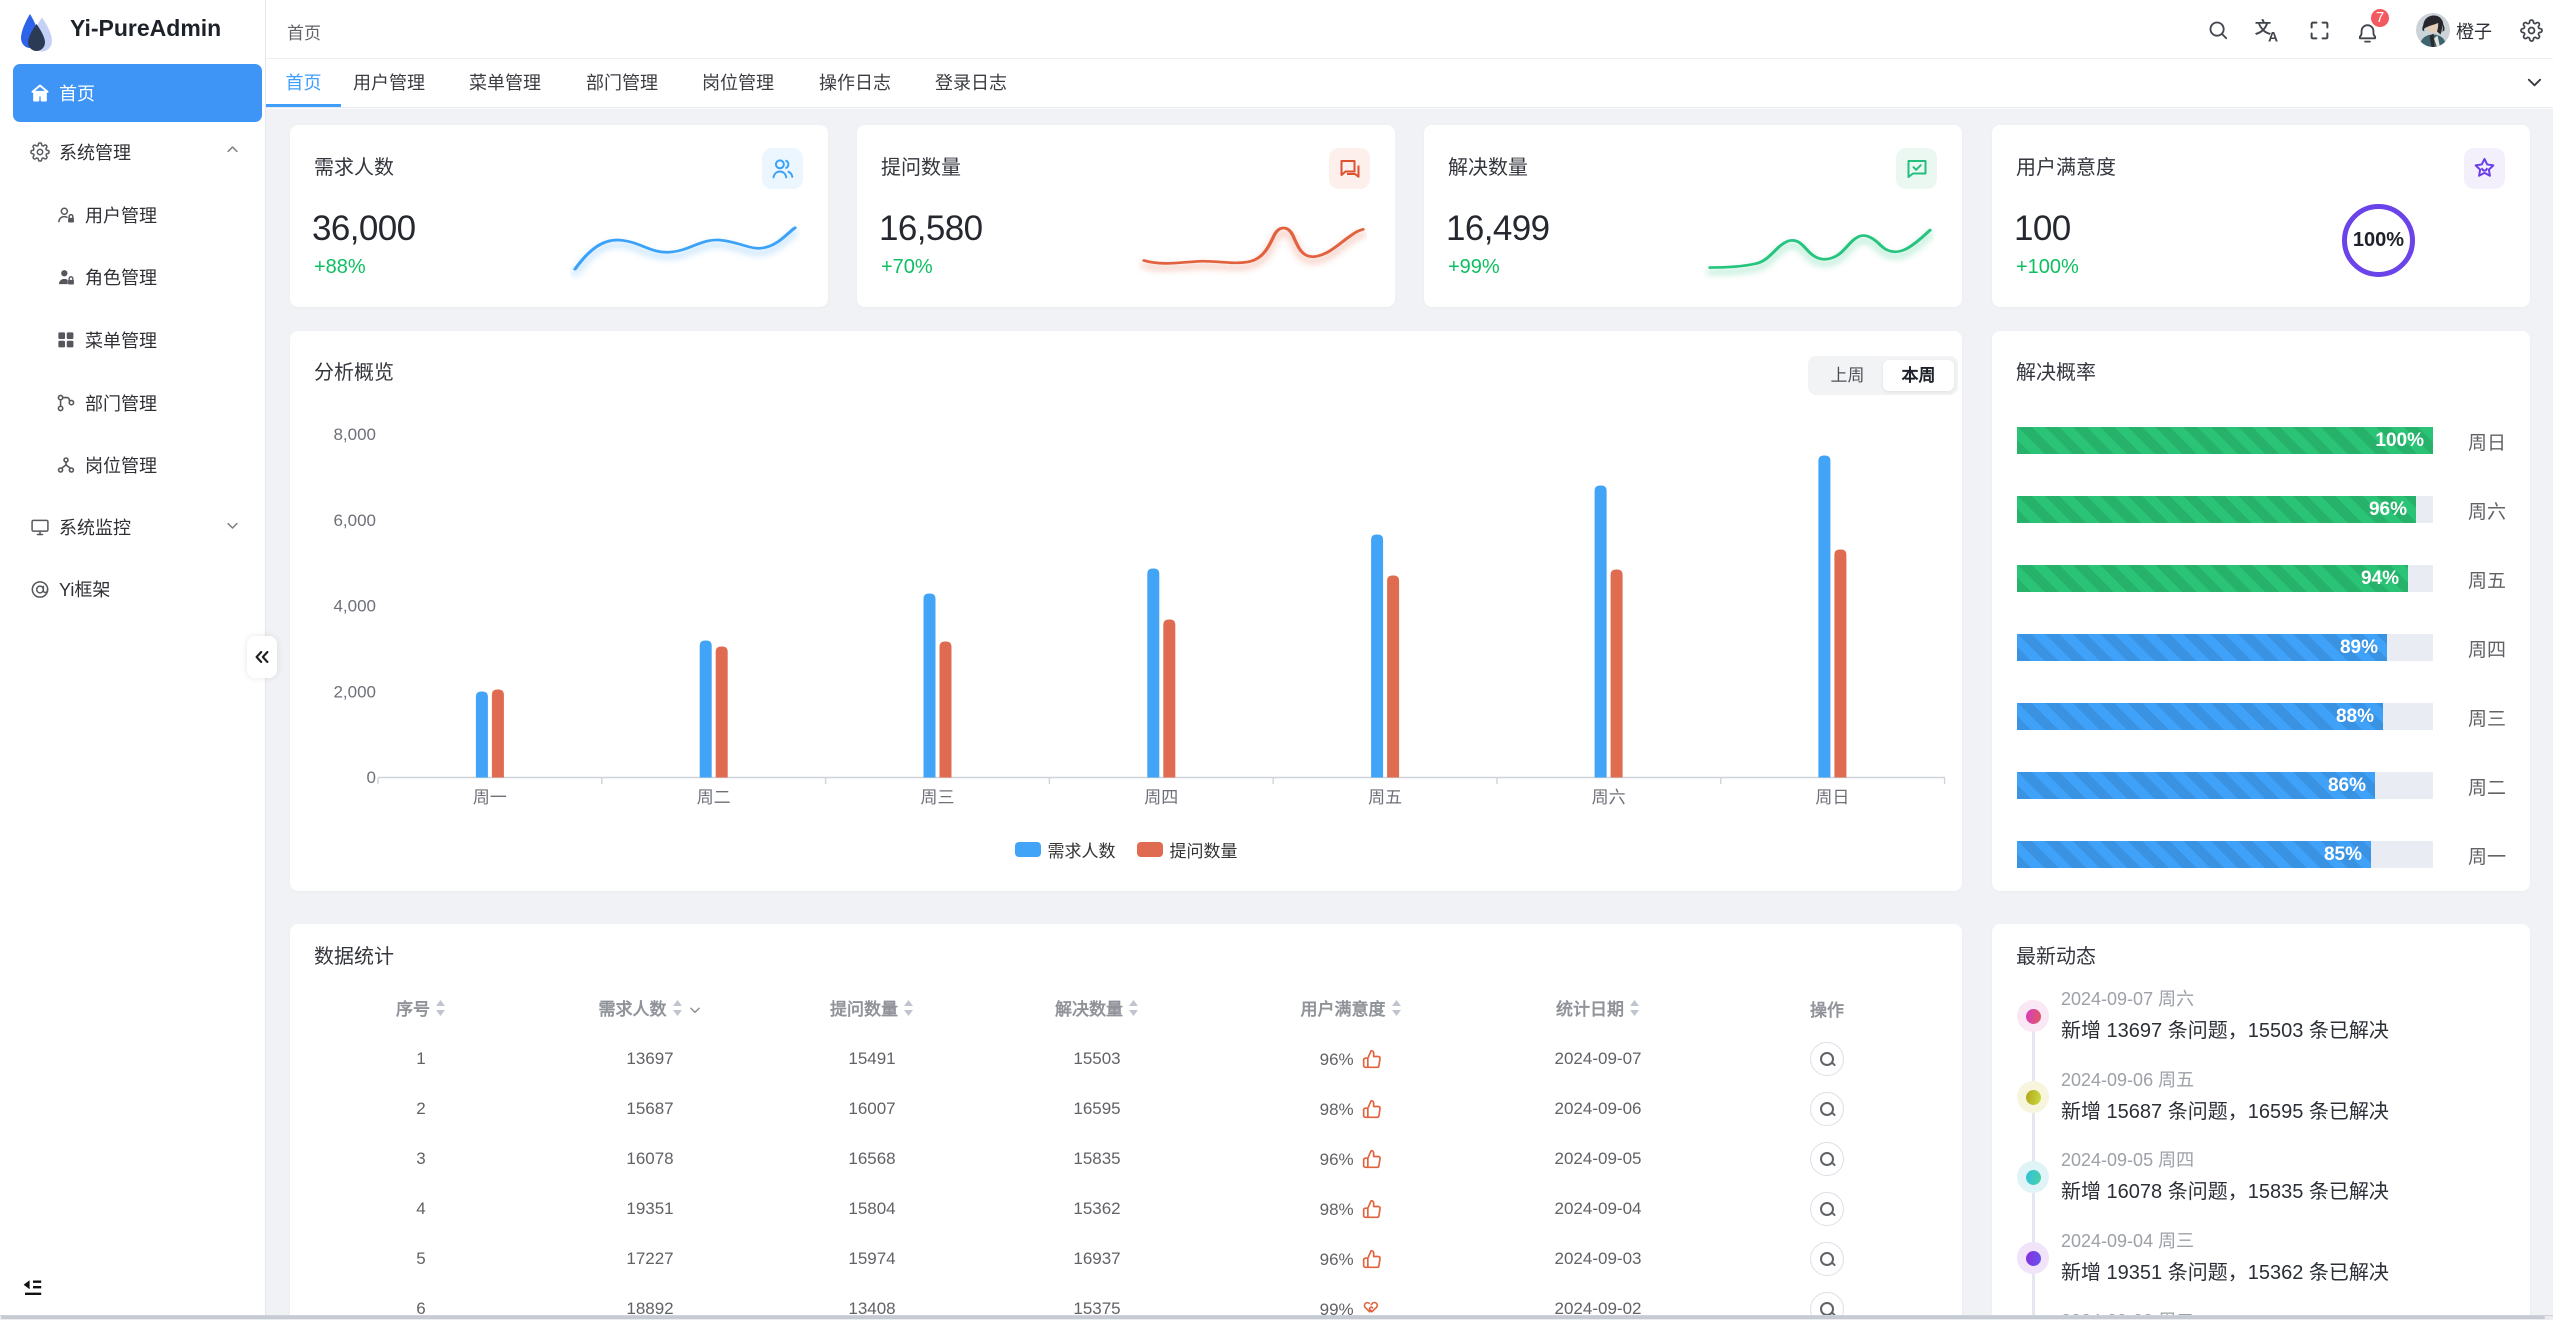 The width and height of the screenshot is (2553, 1320). Describe the element at coordinates (354, 434) in the screenshot. I see `svg-text: 8,000` at that location.